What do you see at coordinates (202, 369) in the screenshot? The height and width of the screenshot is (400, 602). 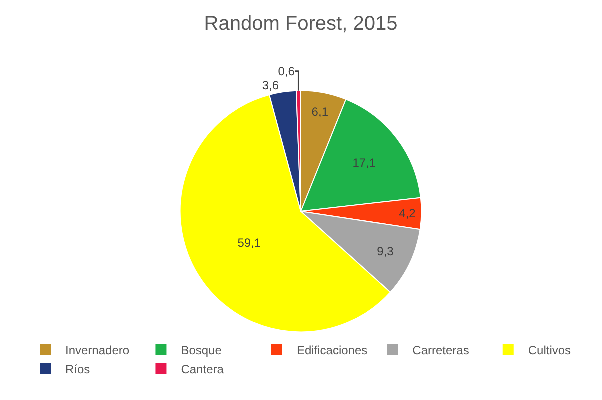 I see `legend-label: Cantera` at bounding box center [202, 369].